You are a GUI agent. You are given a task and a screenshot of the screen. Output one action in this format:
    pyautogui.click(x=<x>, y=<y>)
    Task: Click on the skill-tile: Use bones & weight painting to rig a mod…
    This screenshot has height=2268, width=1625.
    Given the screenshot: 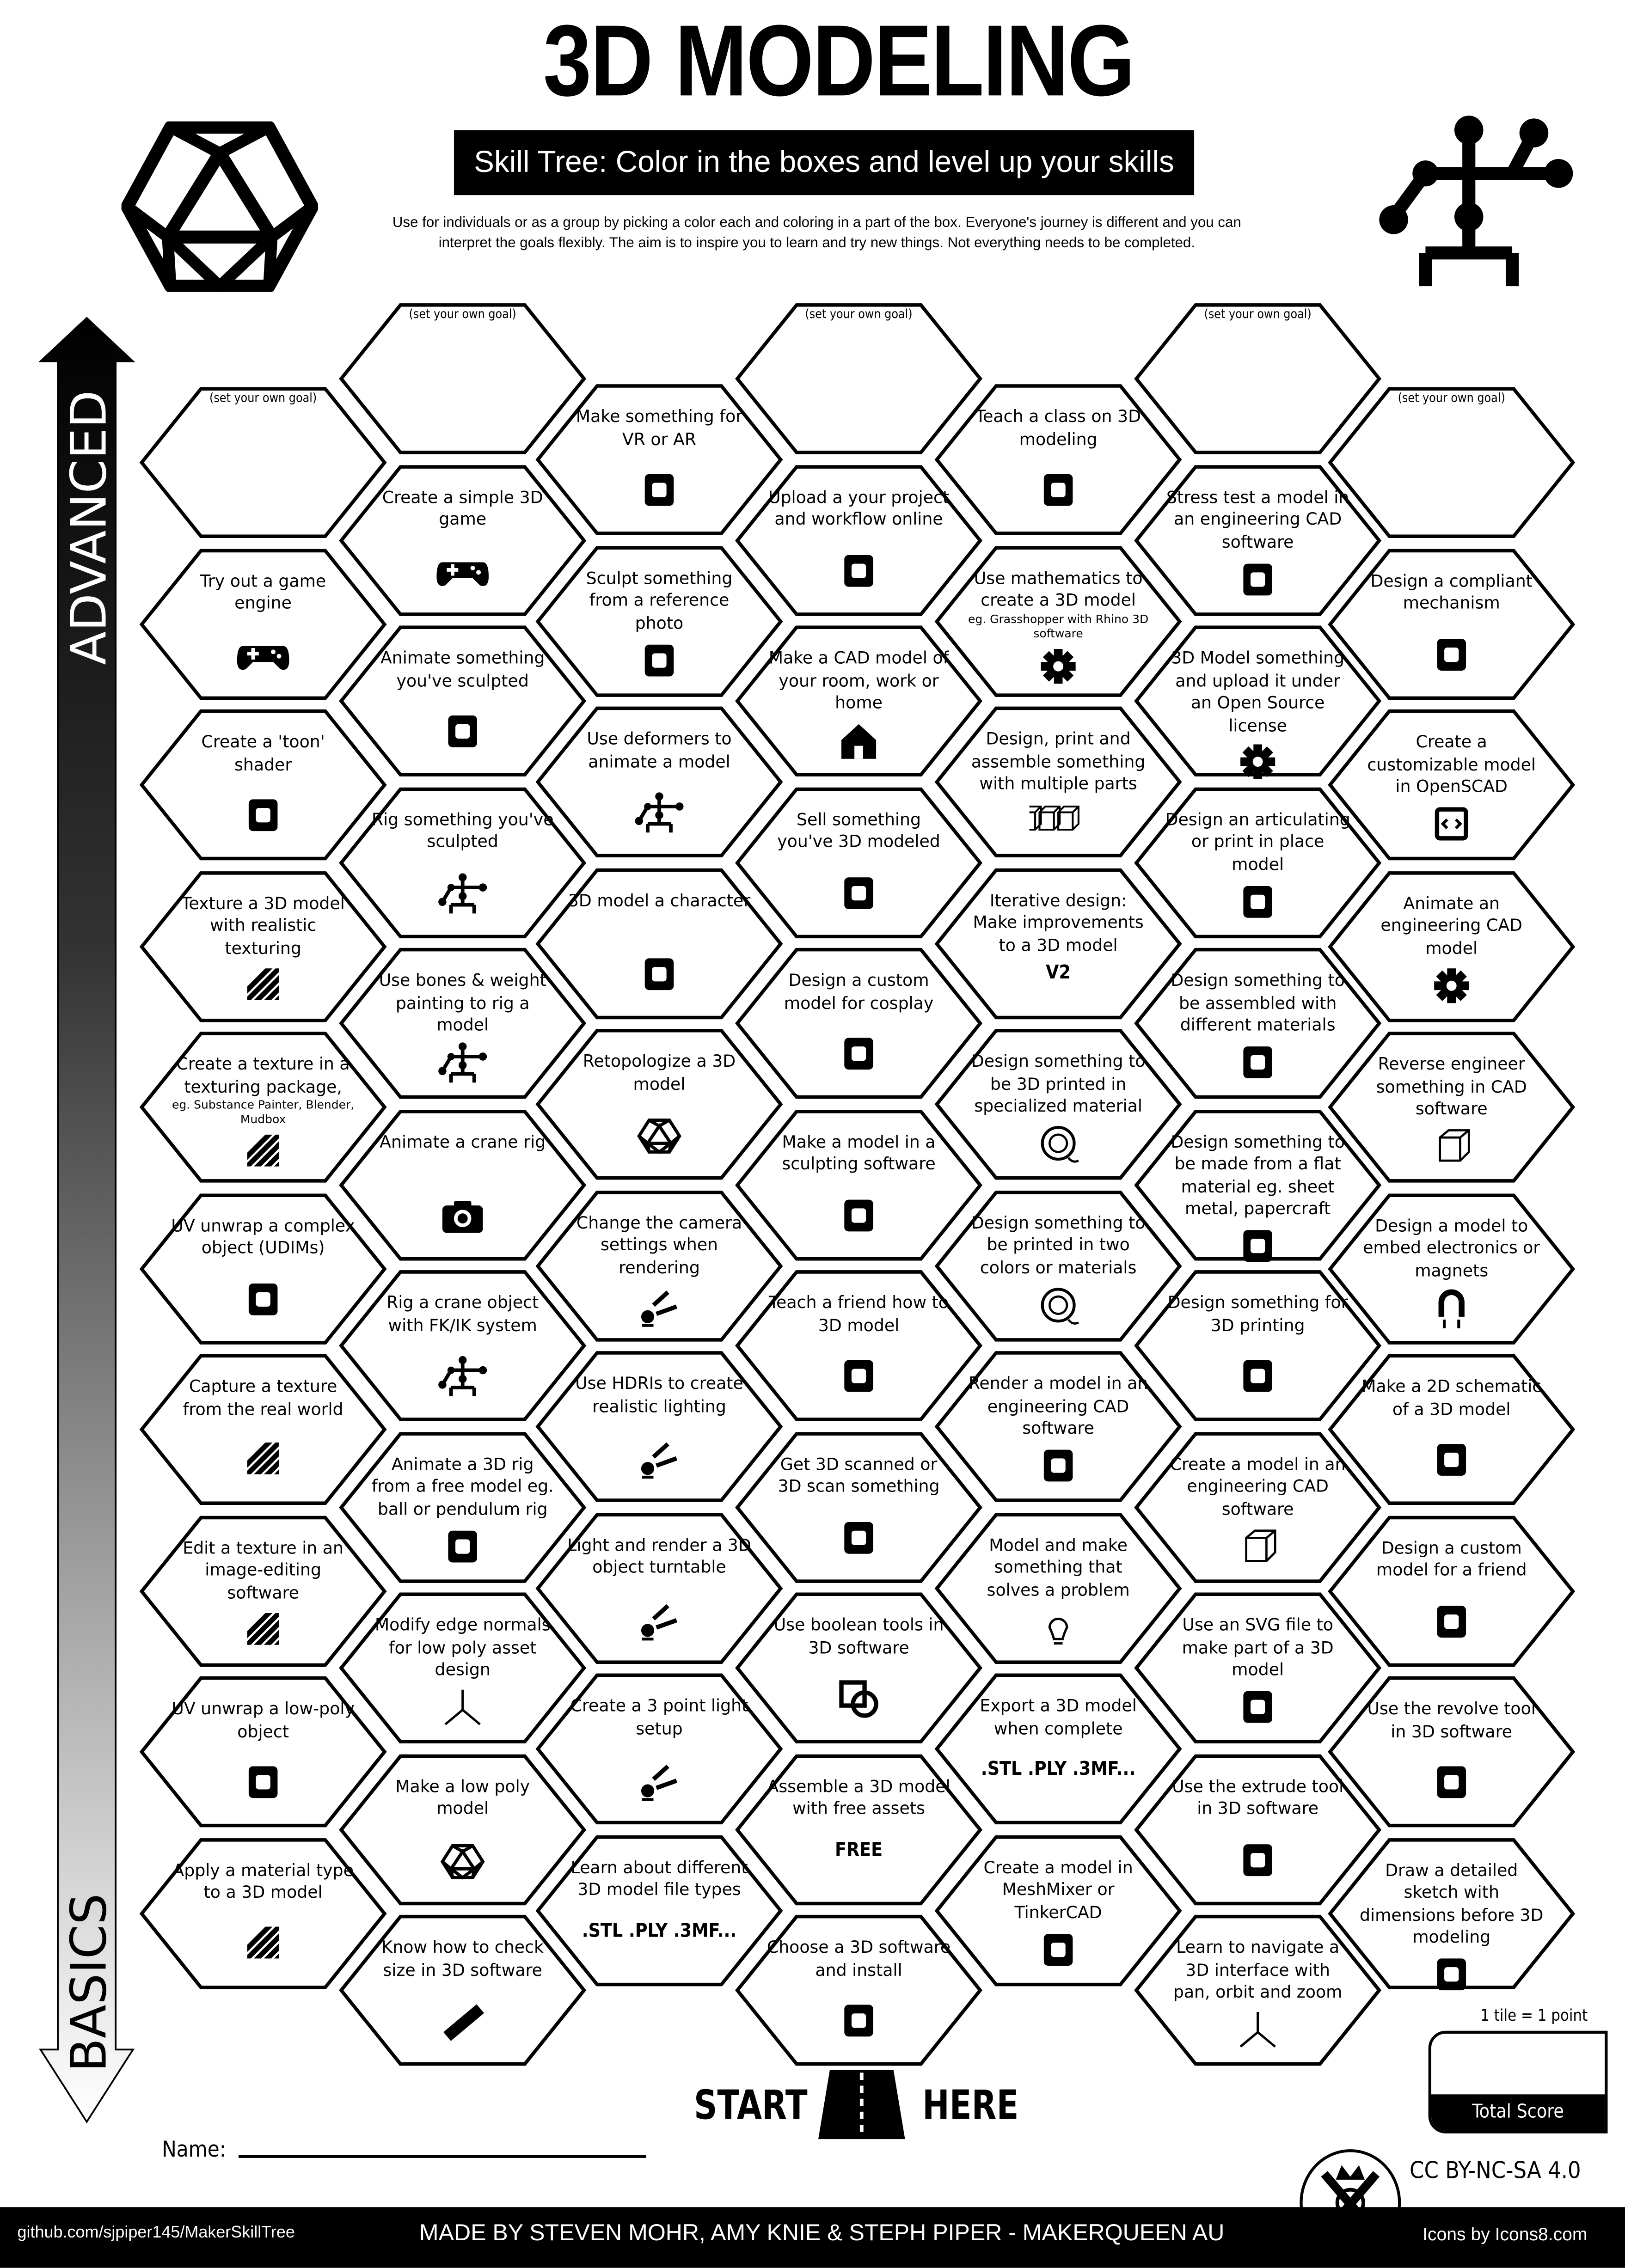 What is the action you would take?
    pyautogui.click(x=462, y=1024)
    